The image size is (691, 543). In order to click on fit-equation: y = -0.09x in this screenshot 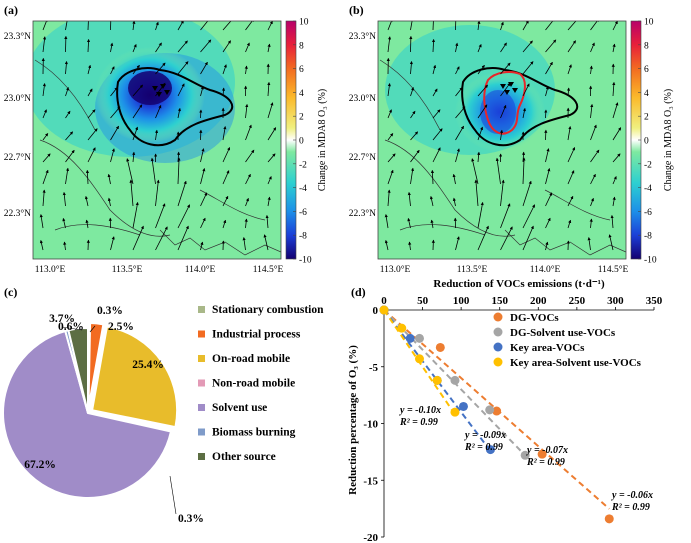, I will do `click(485, 435)`.